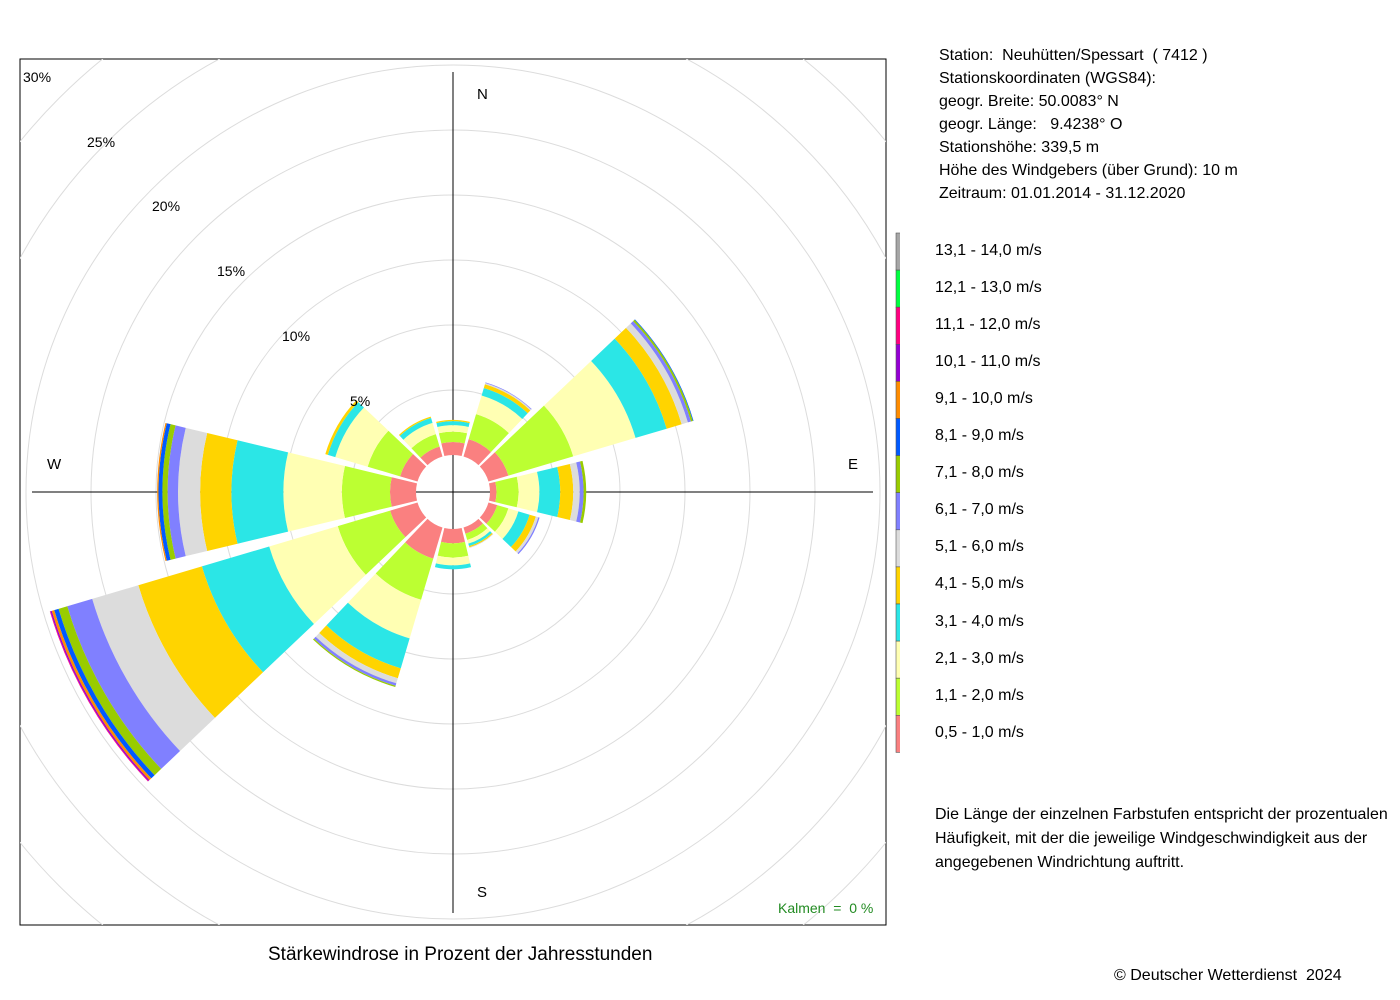  I want to click on station-height: Stationshöhe: 339,5 m, so click(1019, 147).